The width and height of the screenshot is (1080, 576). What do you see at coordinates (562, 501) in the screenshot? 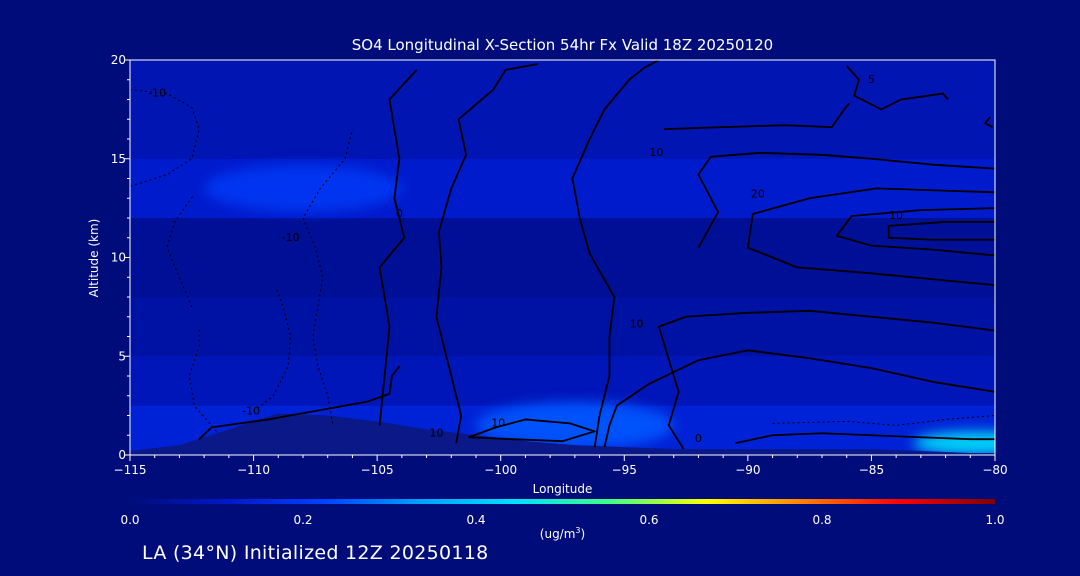
I see `colorbar-bar` at bounding box center [562, 501].